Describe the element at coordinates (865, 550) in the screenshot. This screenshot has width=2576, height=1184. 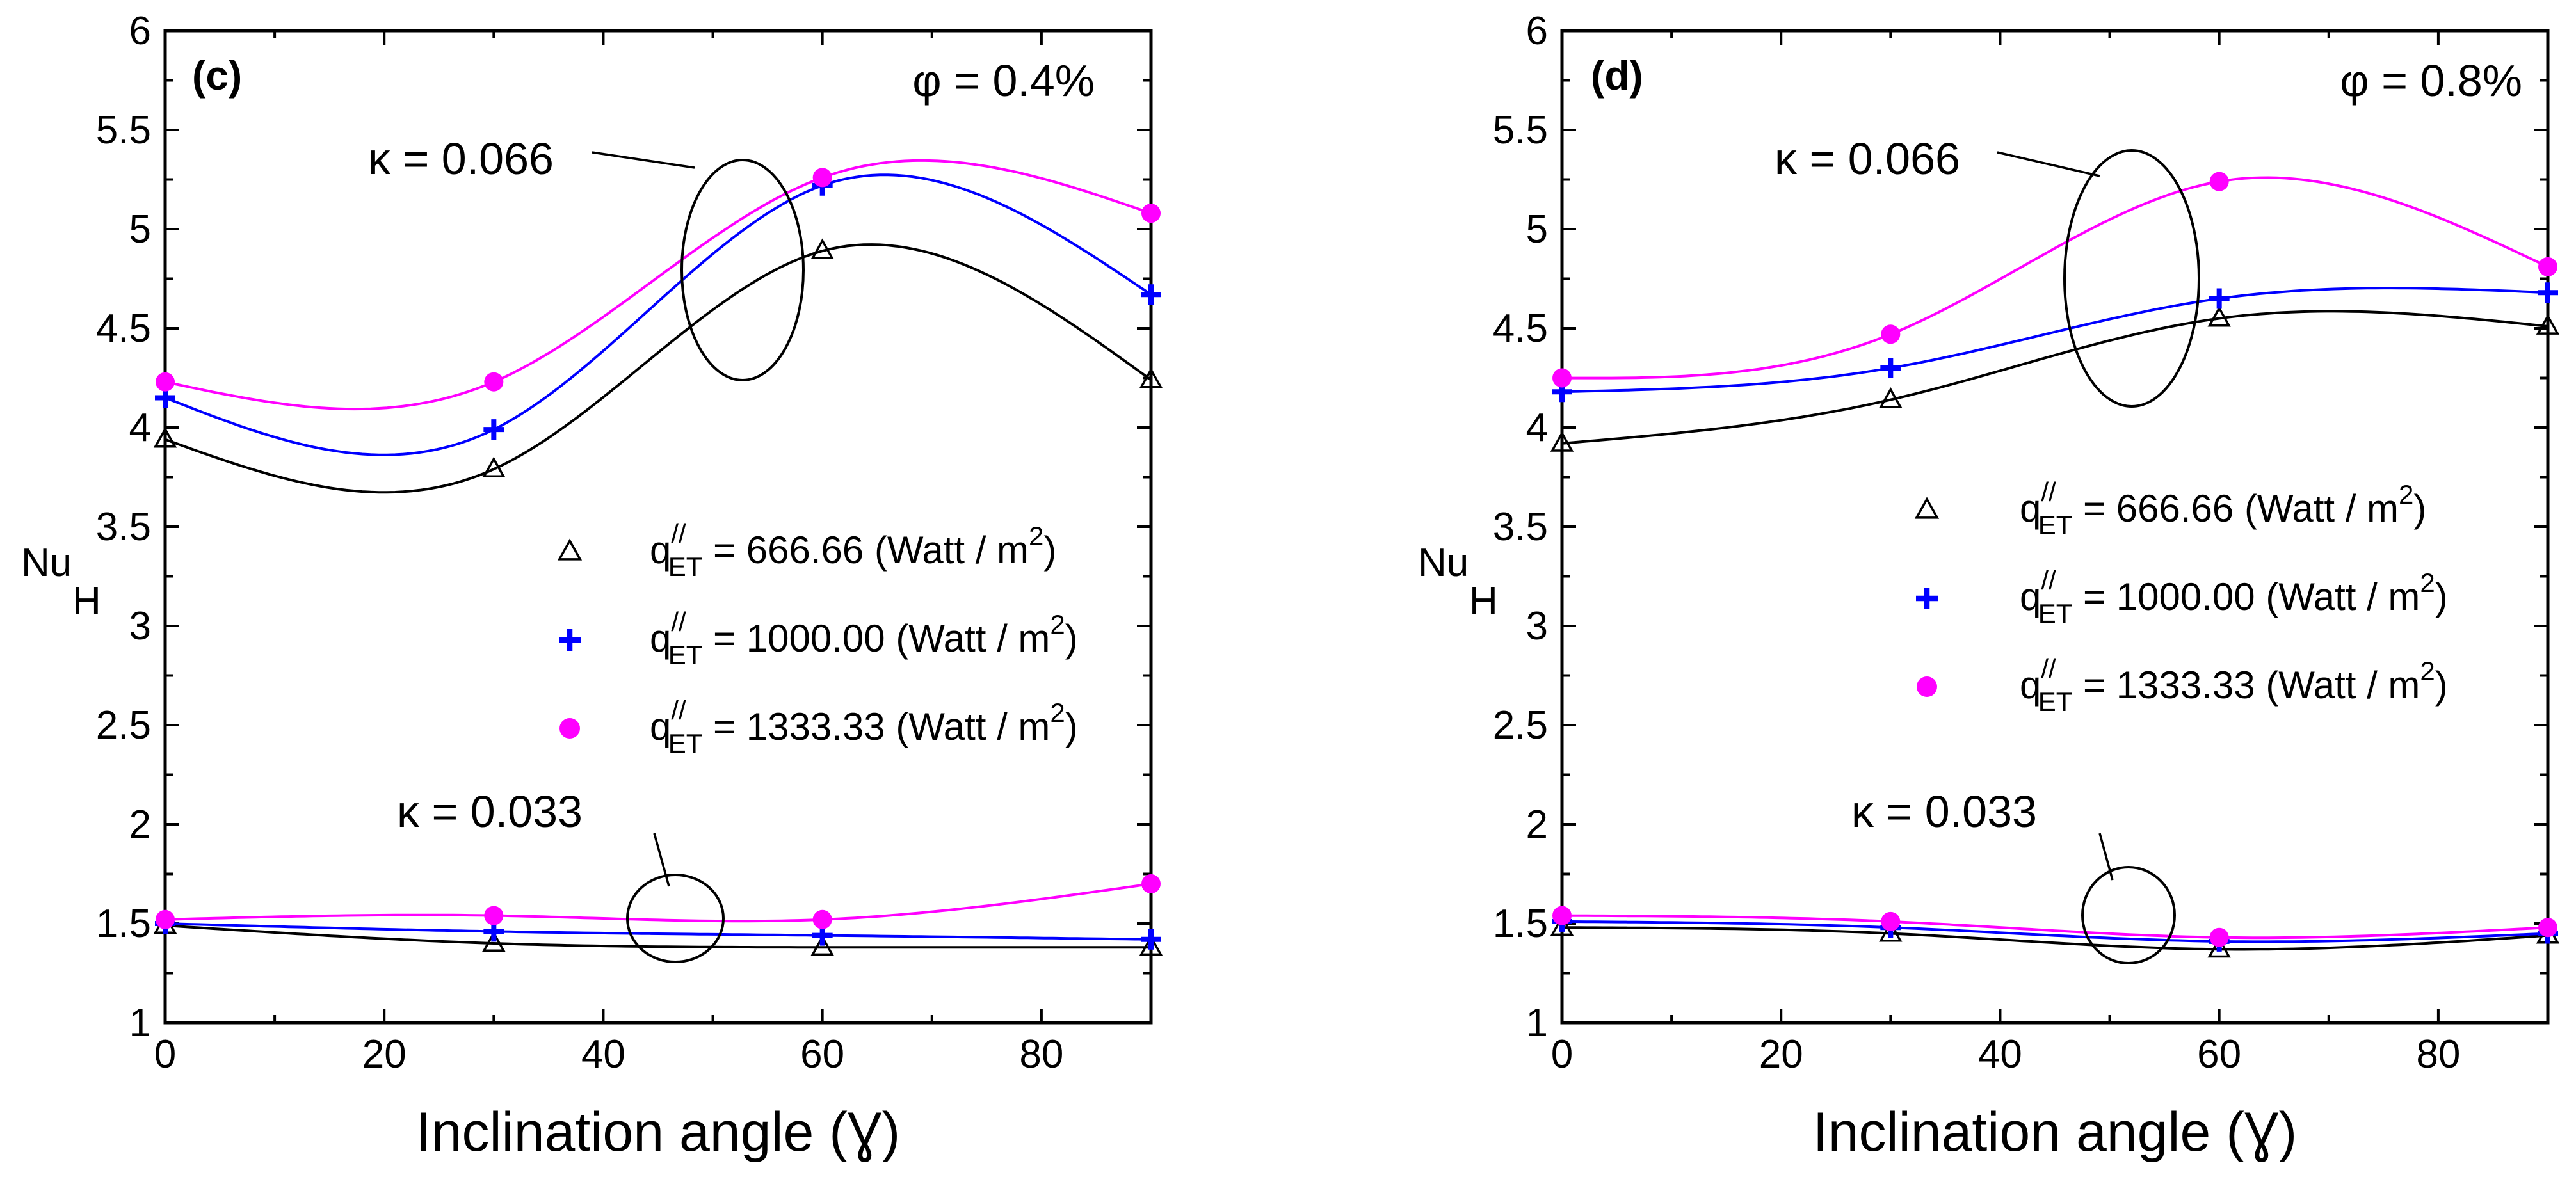
I see `legend-text-0: = 666.66 (Watt / m` at that location.